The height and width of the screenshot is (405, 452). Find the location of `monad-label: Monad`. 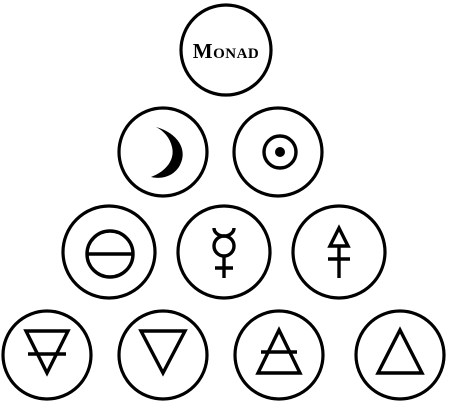

monad-label: Monad is located at coordinates (226, 51).